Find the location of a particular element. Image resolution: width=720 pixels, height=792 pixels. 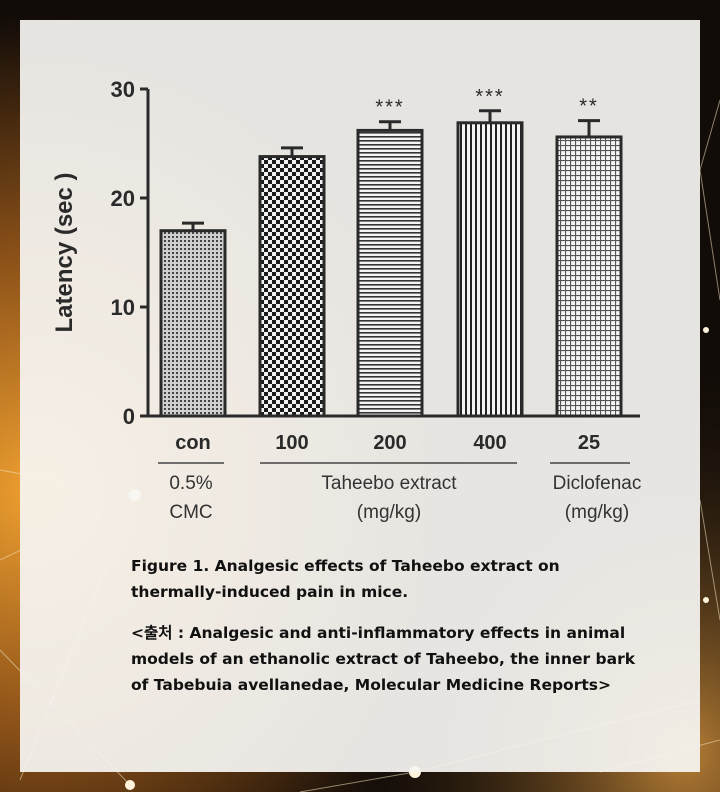

x-tick-label: 400 is located at coordinates (489, 443).